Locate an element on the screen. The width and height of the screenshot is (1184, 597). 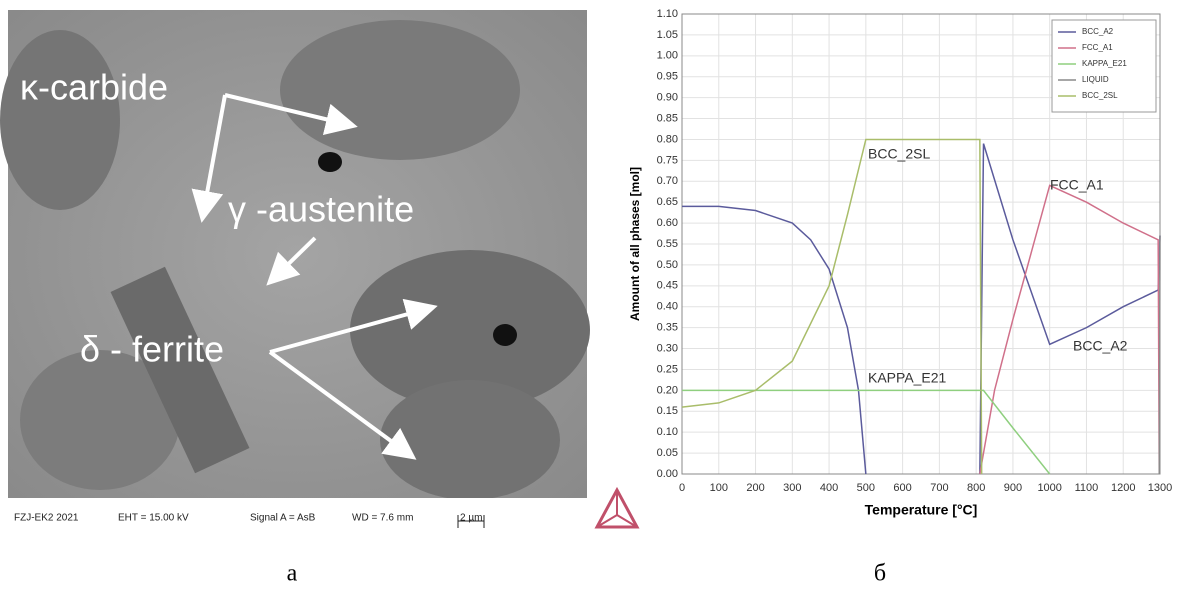
y-tick-label: 0.95 is located at coordinates (667, 77).